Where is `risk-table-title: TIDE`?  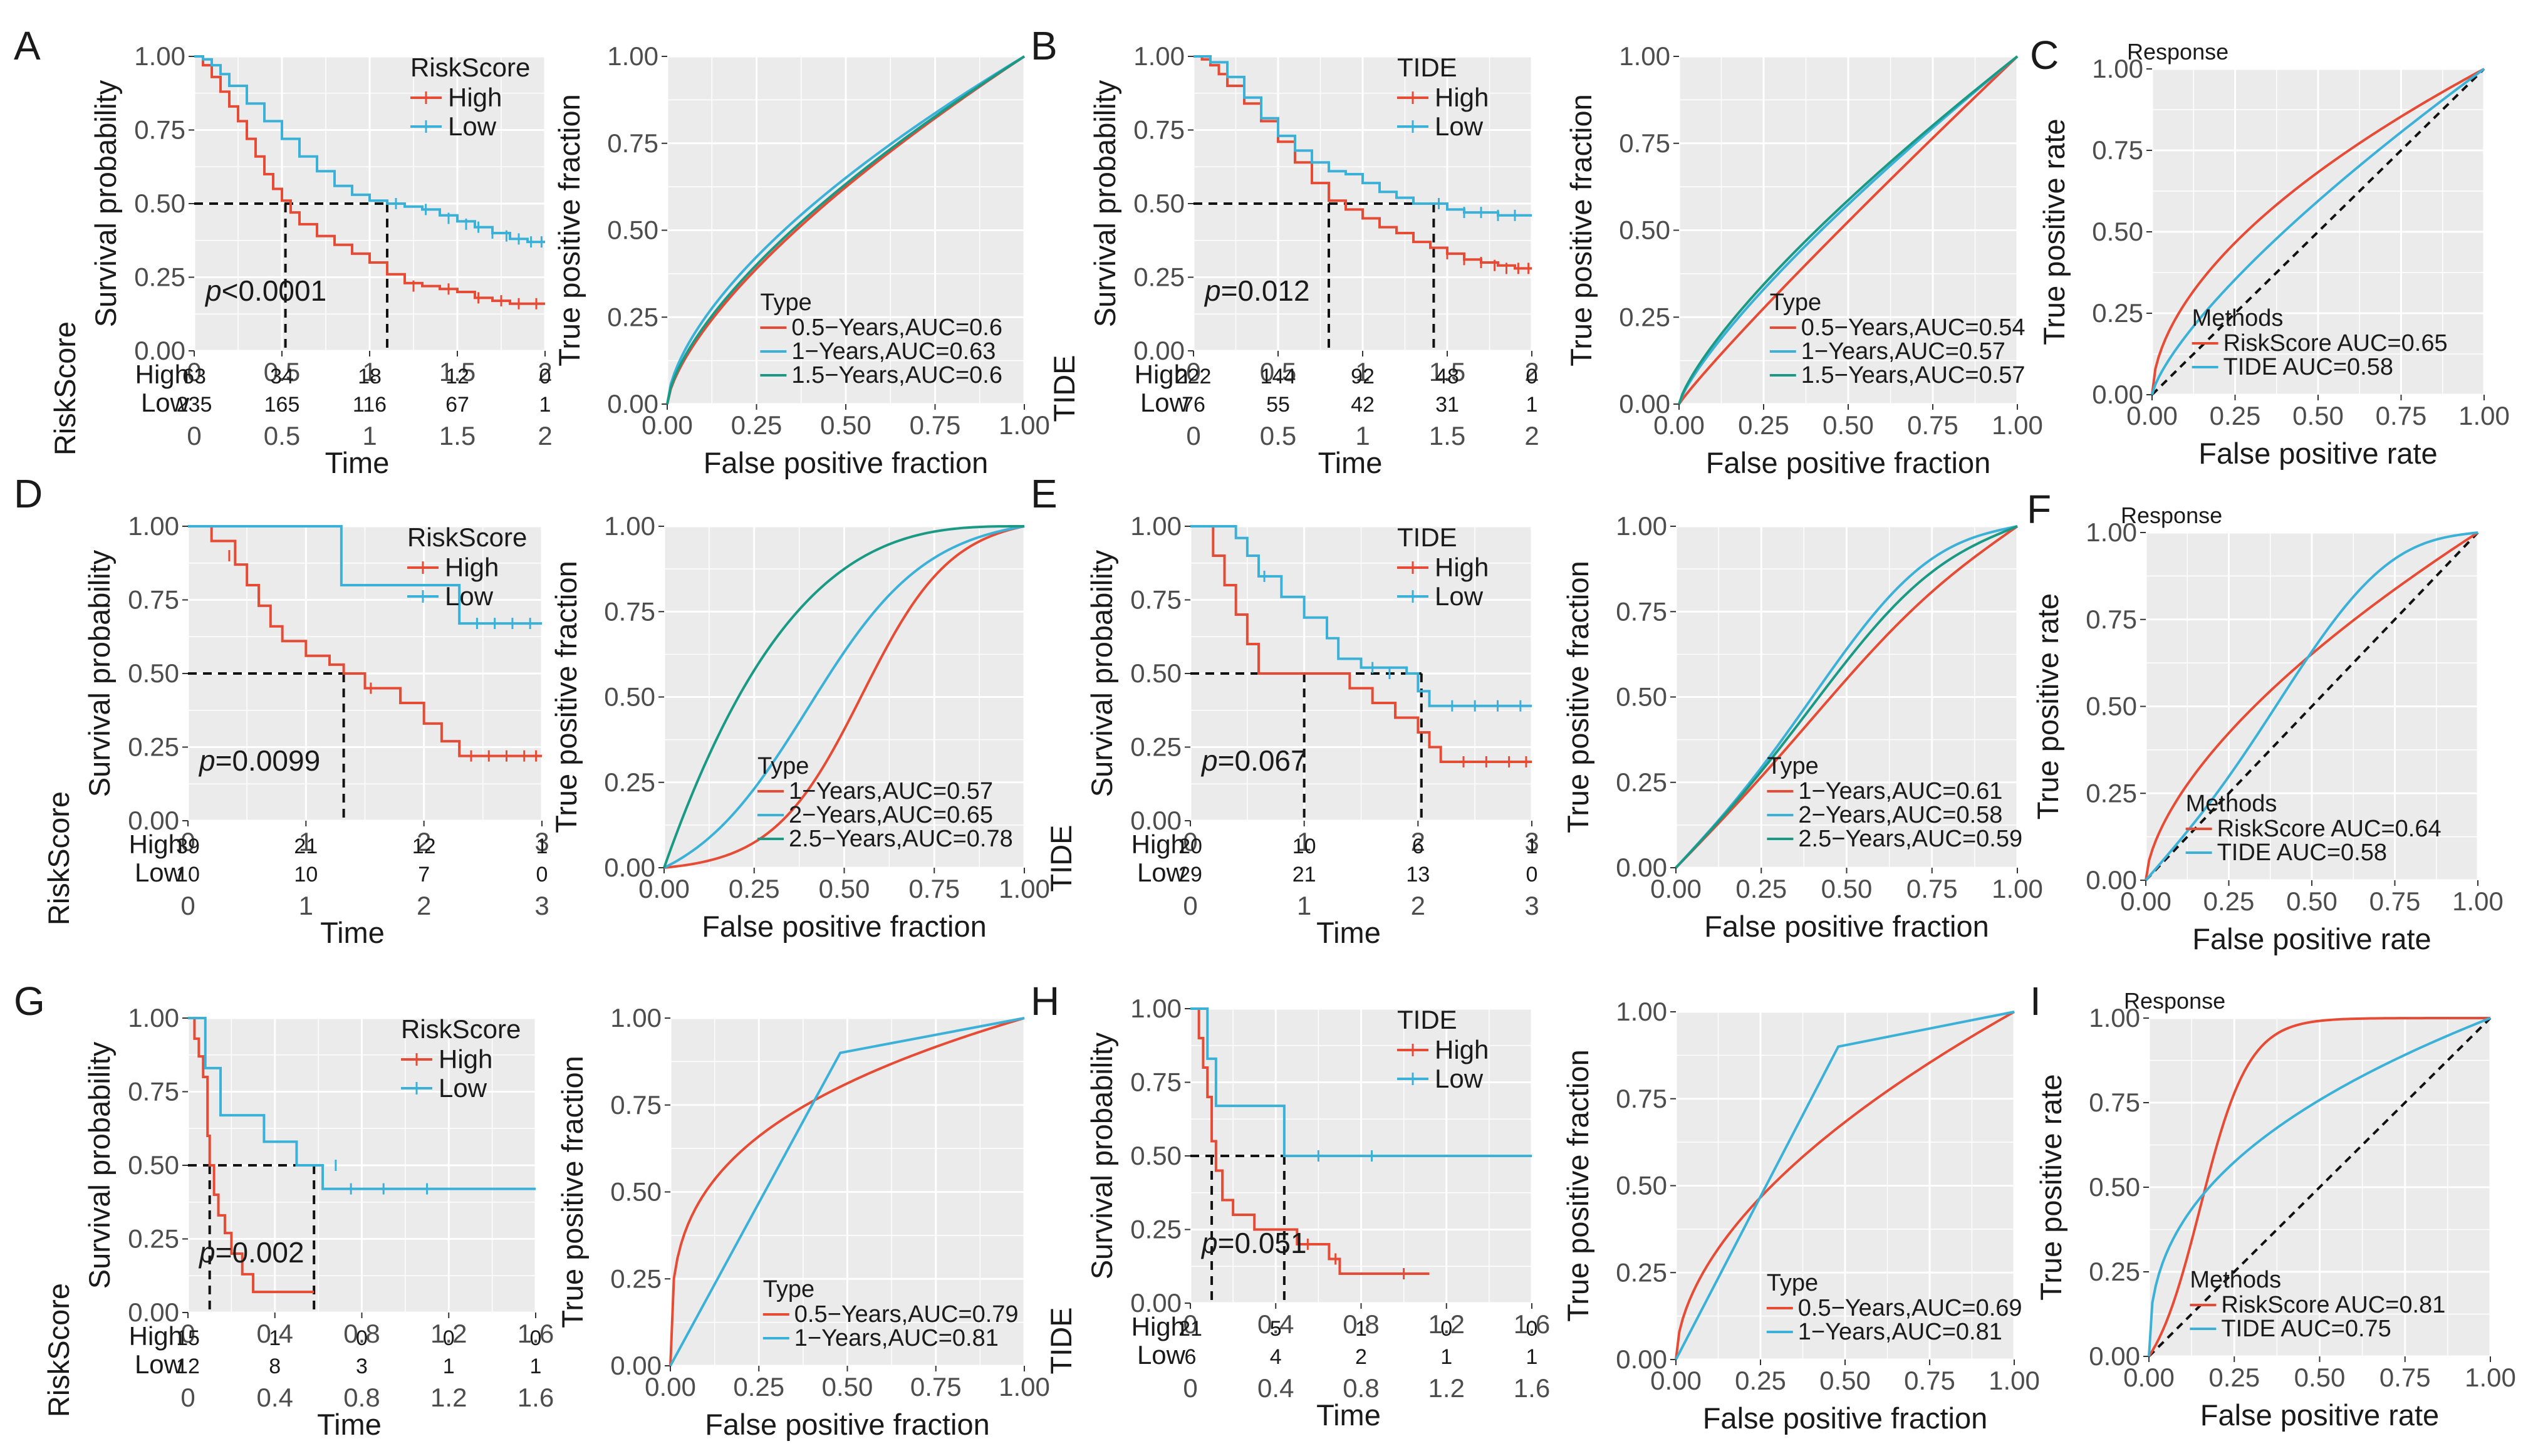
risk-table-title: TIDE is located at coordinates (1064, 389).